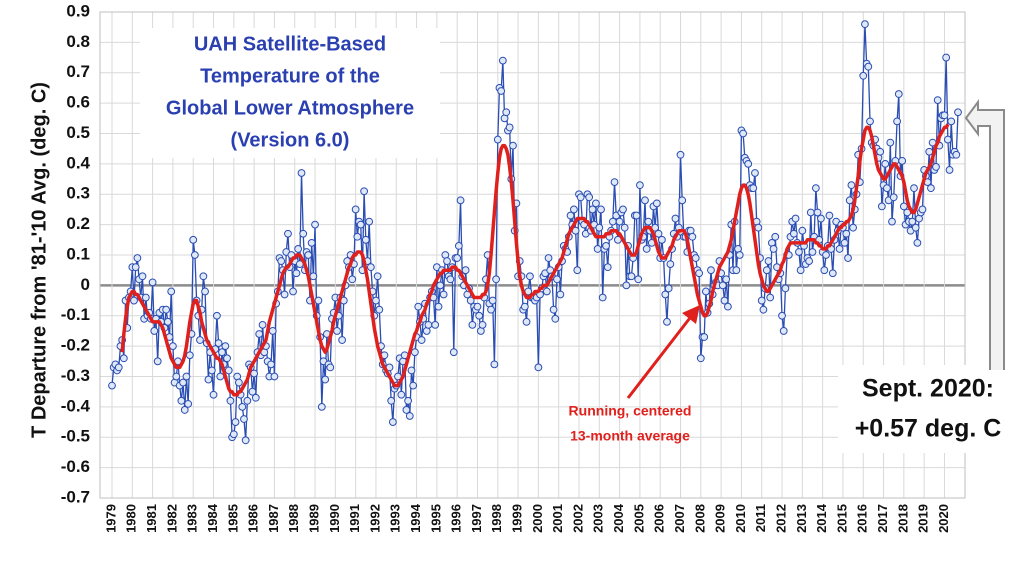 The width and height of the screenshot is (1024, 578). I want to click on x-tick-label: 2009, so click(720, 518).